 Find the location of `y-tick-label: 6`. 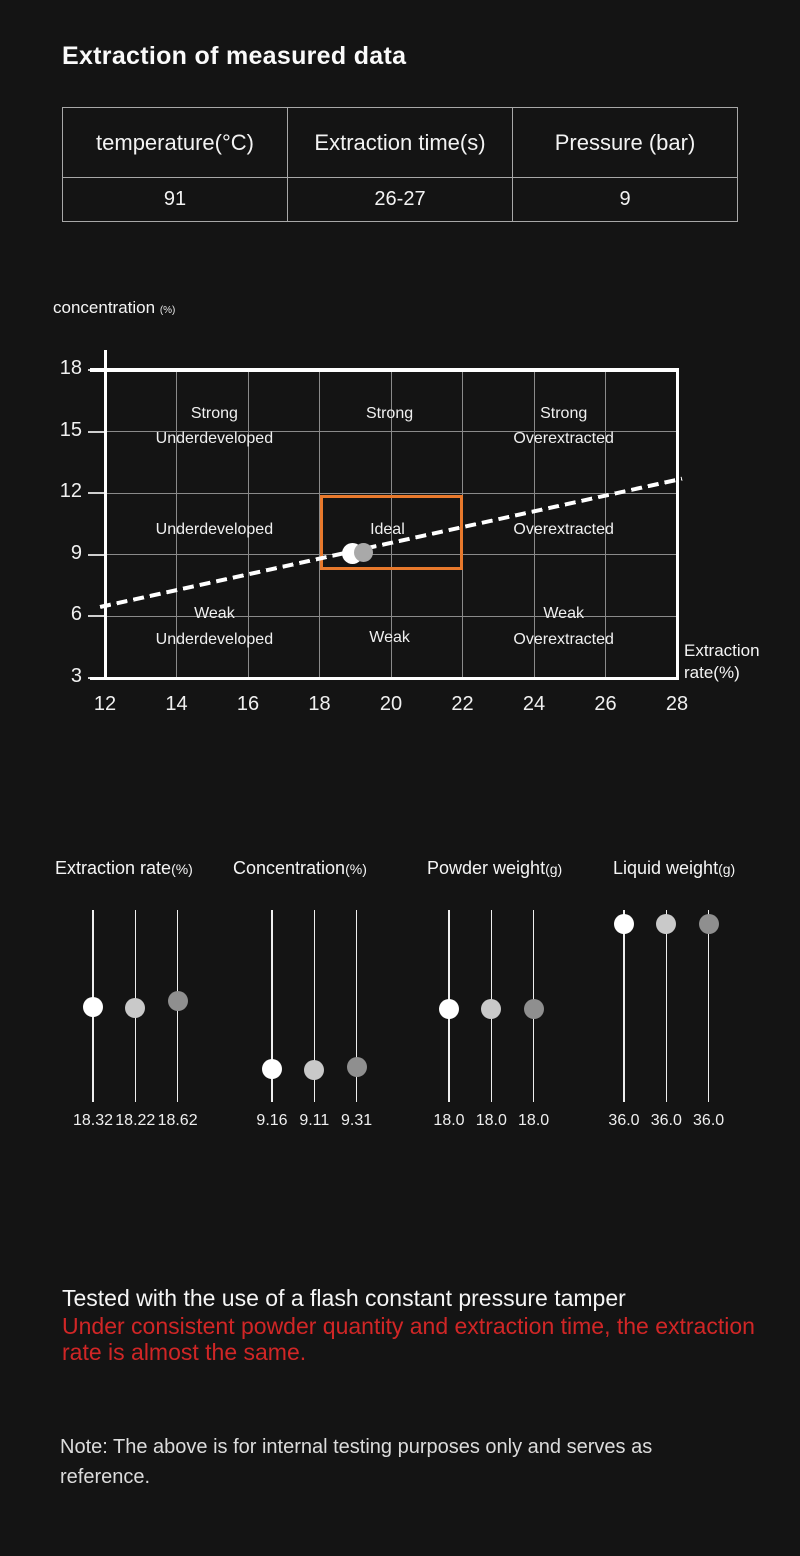

y-tick-label: 6 is located at coordinates (76, 614).